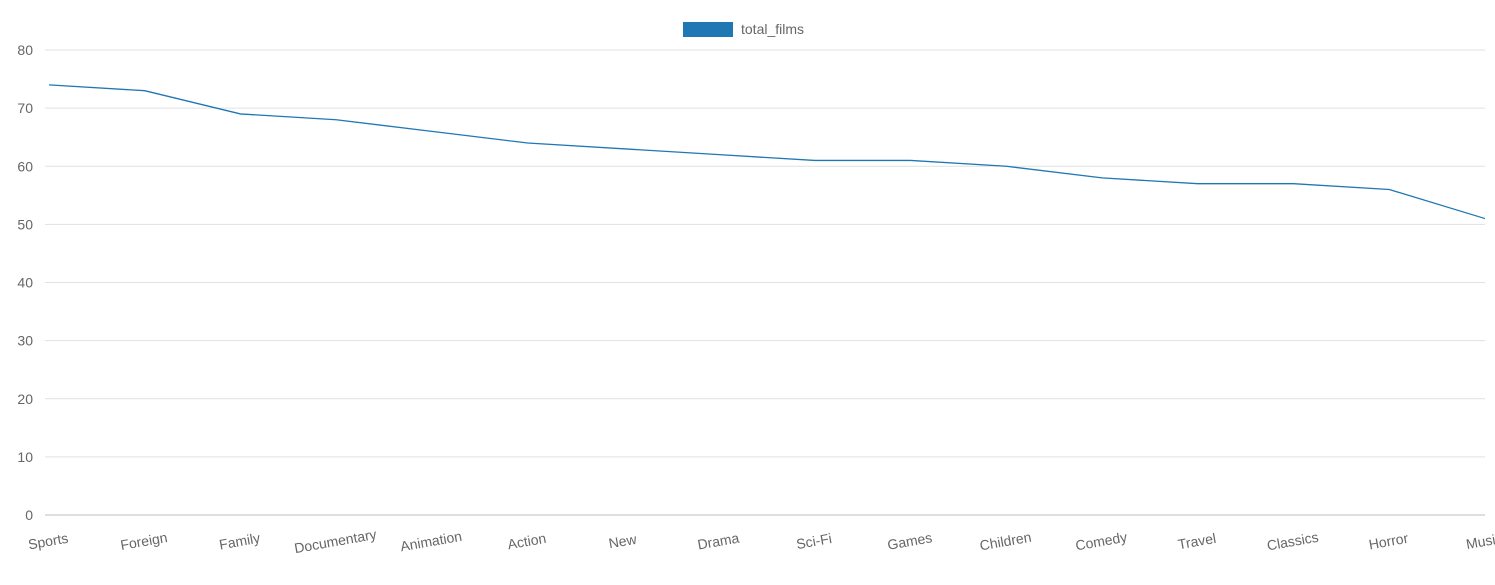 The image size is (1495, 585). Describe the element at coordinates (1388, 541) in the screenshot. I see `x-tick-label: Horror` at that location.